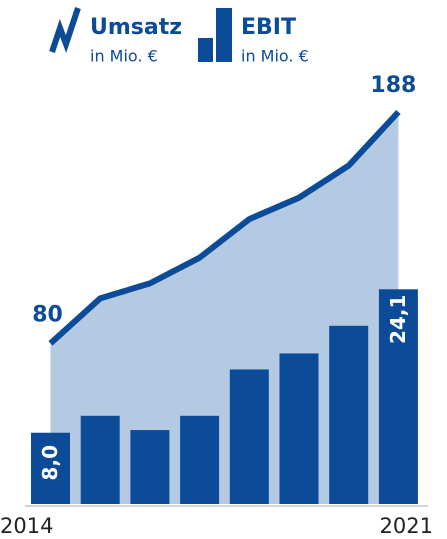 The image size is (447, 539). I want to click on data-label: 8,0, so click(50, 462).